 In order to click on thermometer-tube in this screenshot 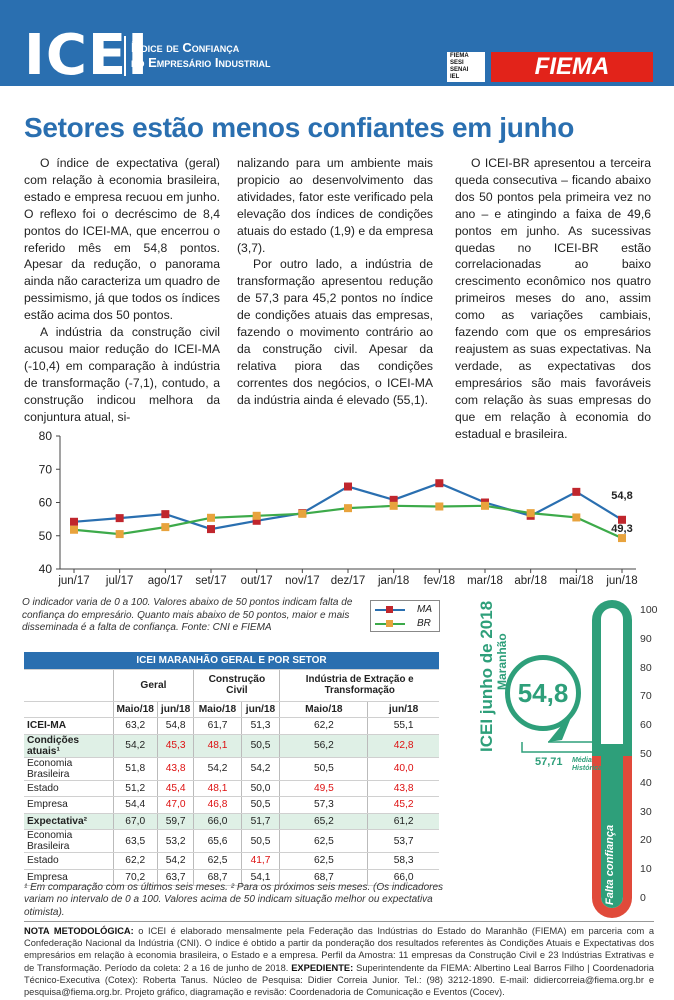, I will do `click(612, 758)`.